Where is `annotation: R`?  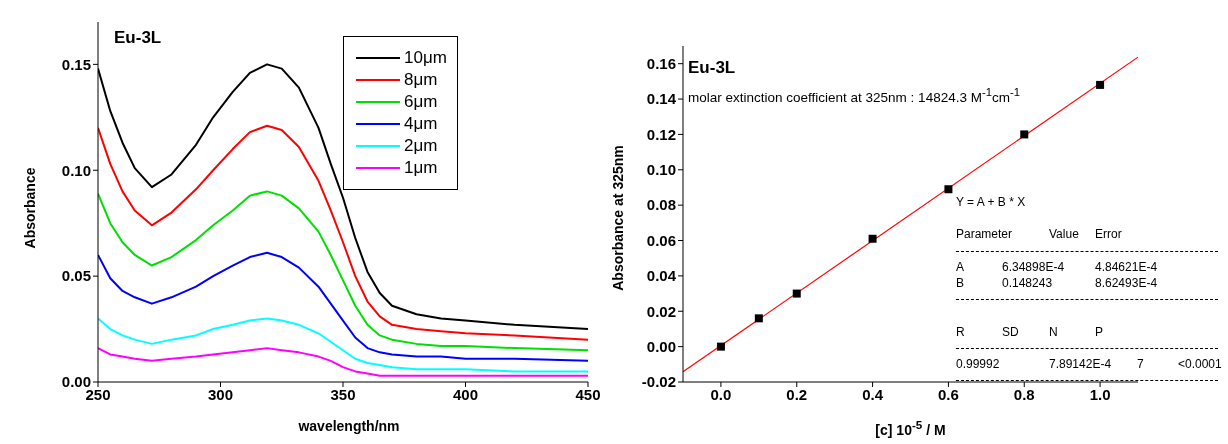 annotation: R is located at coordinates (960, 332).